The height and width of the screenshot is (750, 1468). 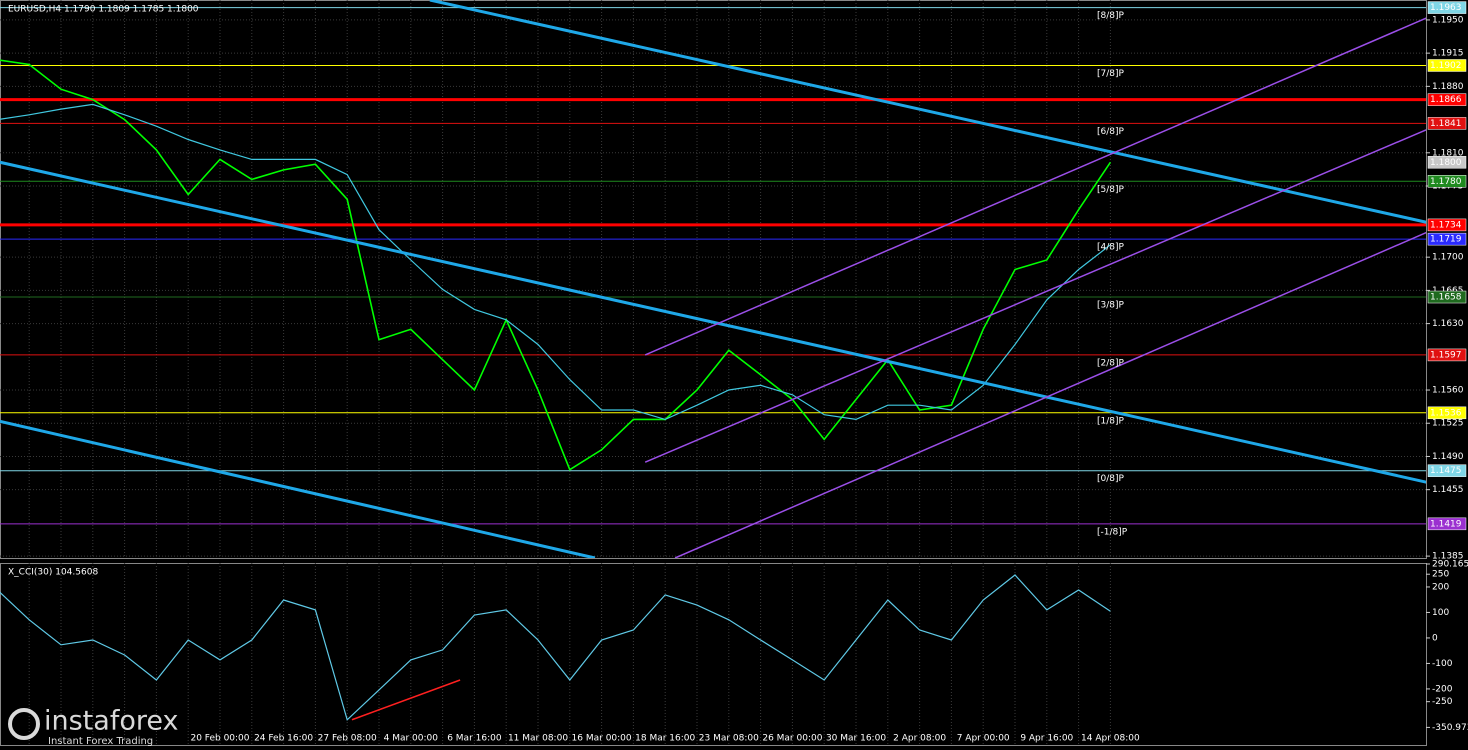 I want to click on x-tick-label: 20 Feb 00:00, so click(x=219, y=739).